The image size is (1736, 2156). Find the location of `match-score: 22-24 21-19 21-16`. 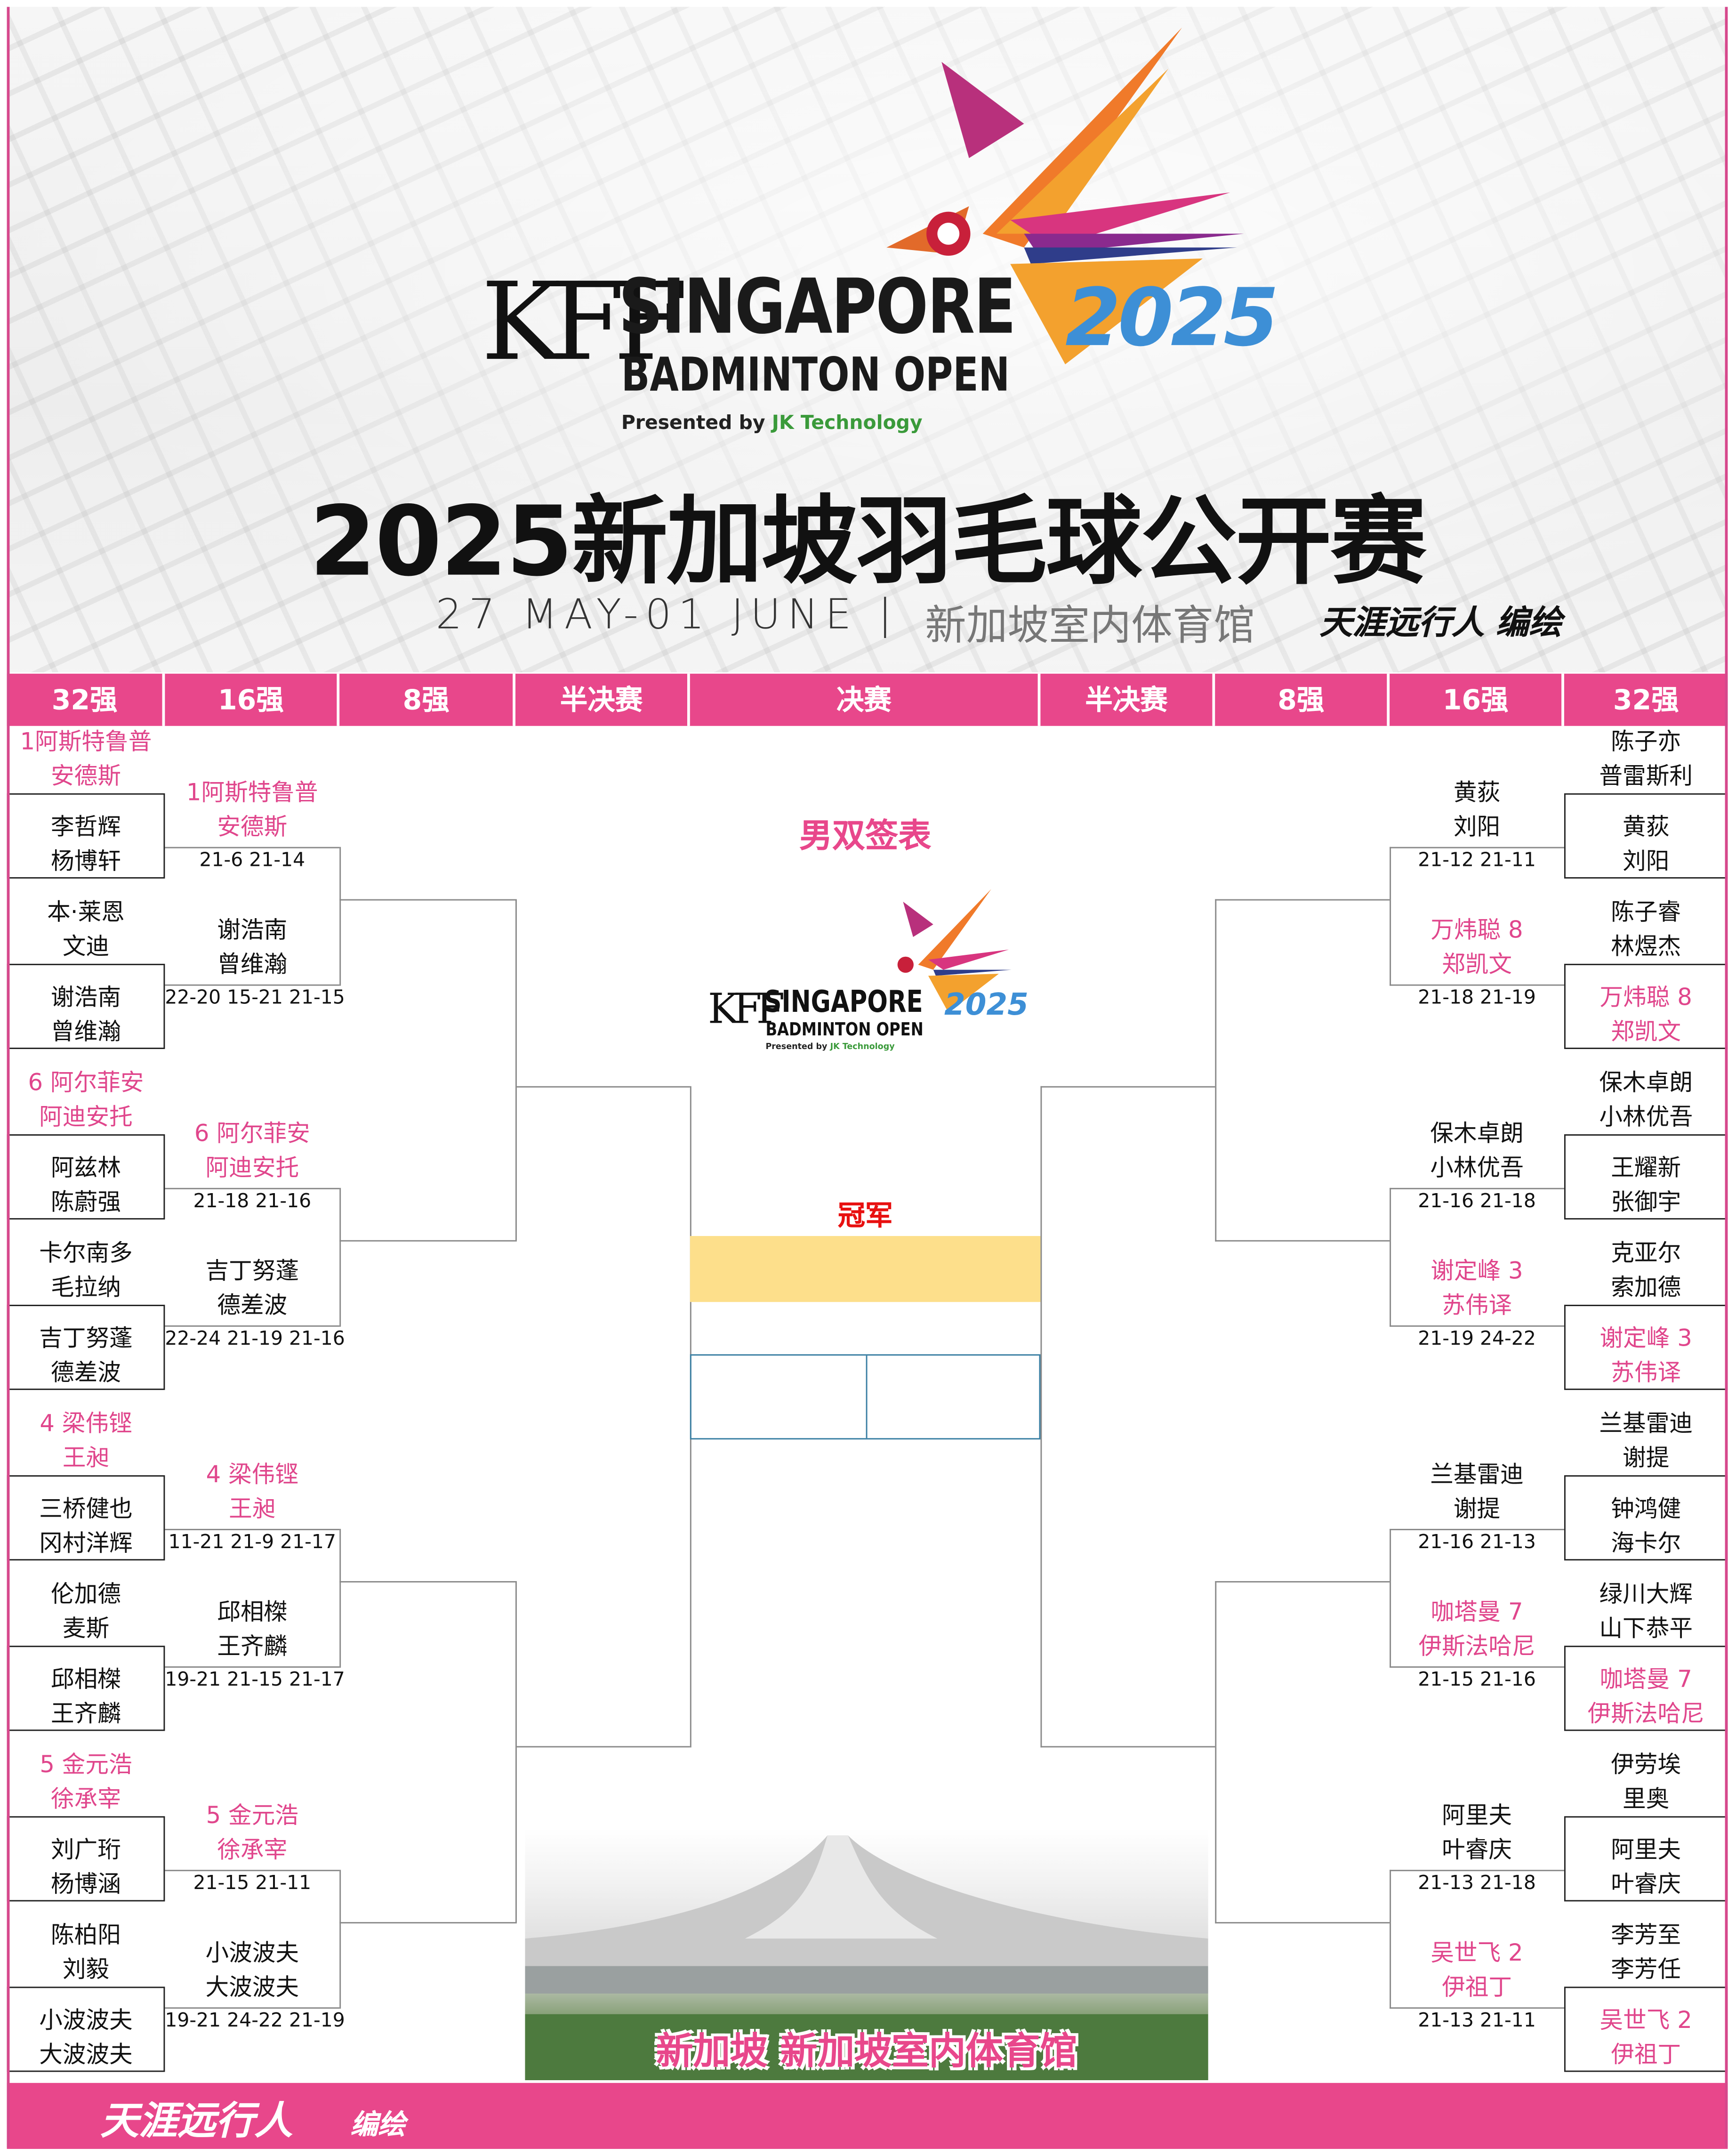

match-score: 22-24 21-19 21-16 is located at coordinates (255, 1339).